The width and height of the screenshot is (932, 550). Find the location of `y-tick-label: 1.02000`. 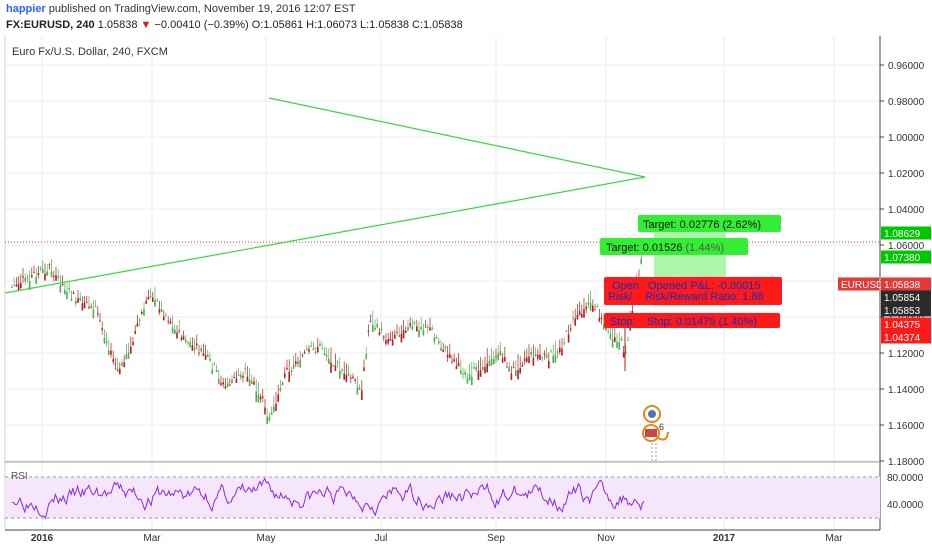

y-tick-label: 1.02000 is located at coordinates (906, 174).